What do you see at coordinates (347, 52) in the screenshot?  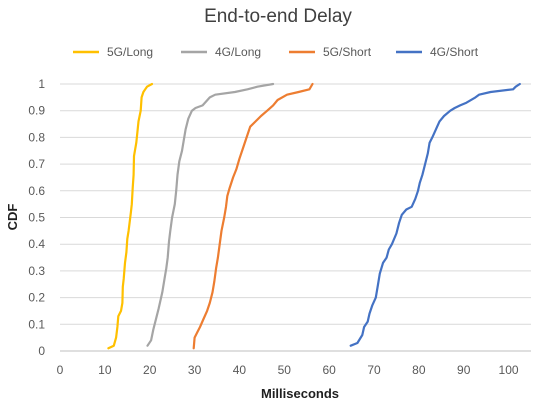 I see `legend-label: 5G/Short` at bounding box center [347, 52].